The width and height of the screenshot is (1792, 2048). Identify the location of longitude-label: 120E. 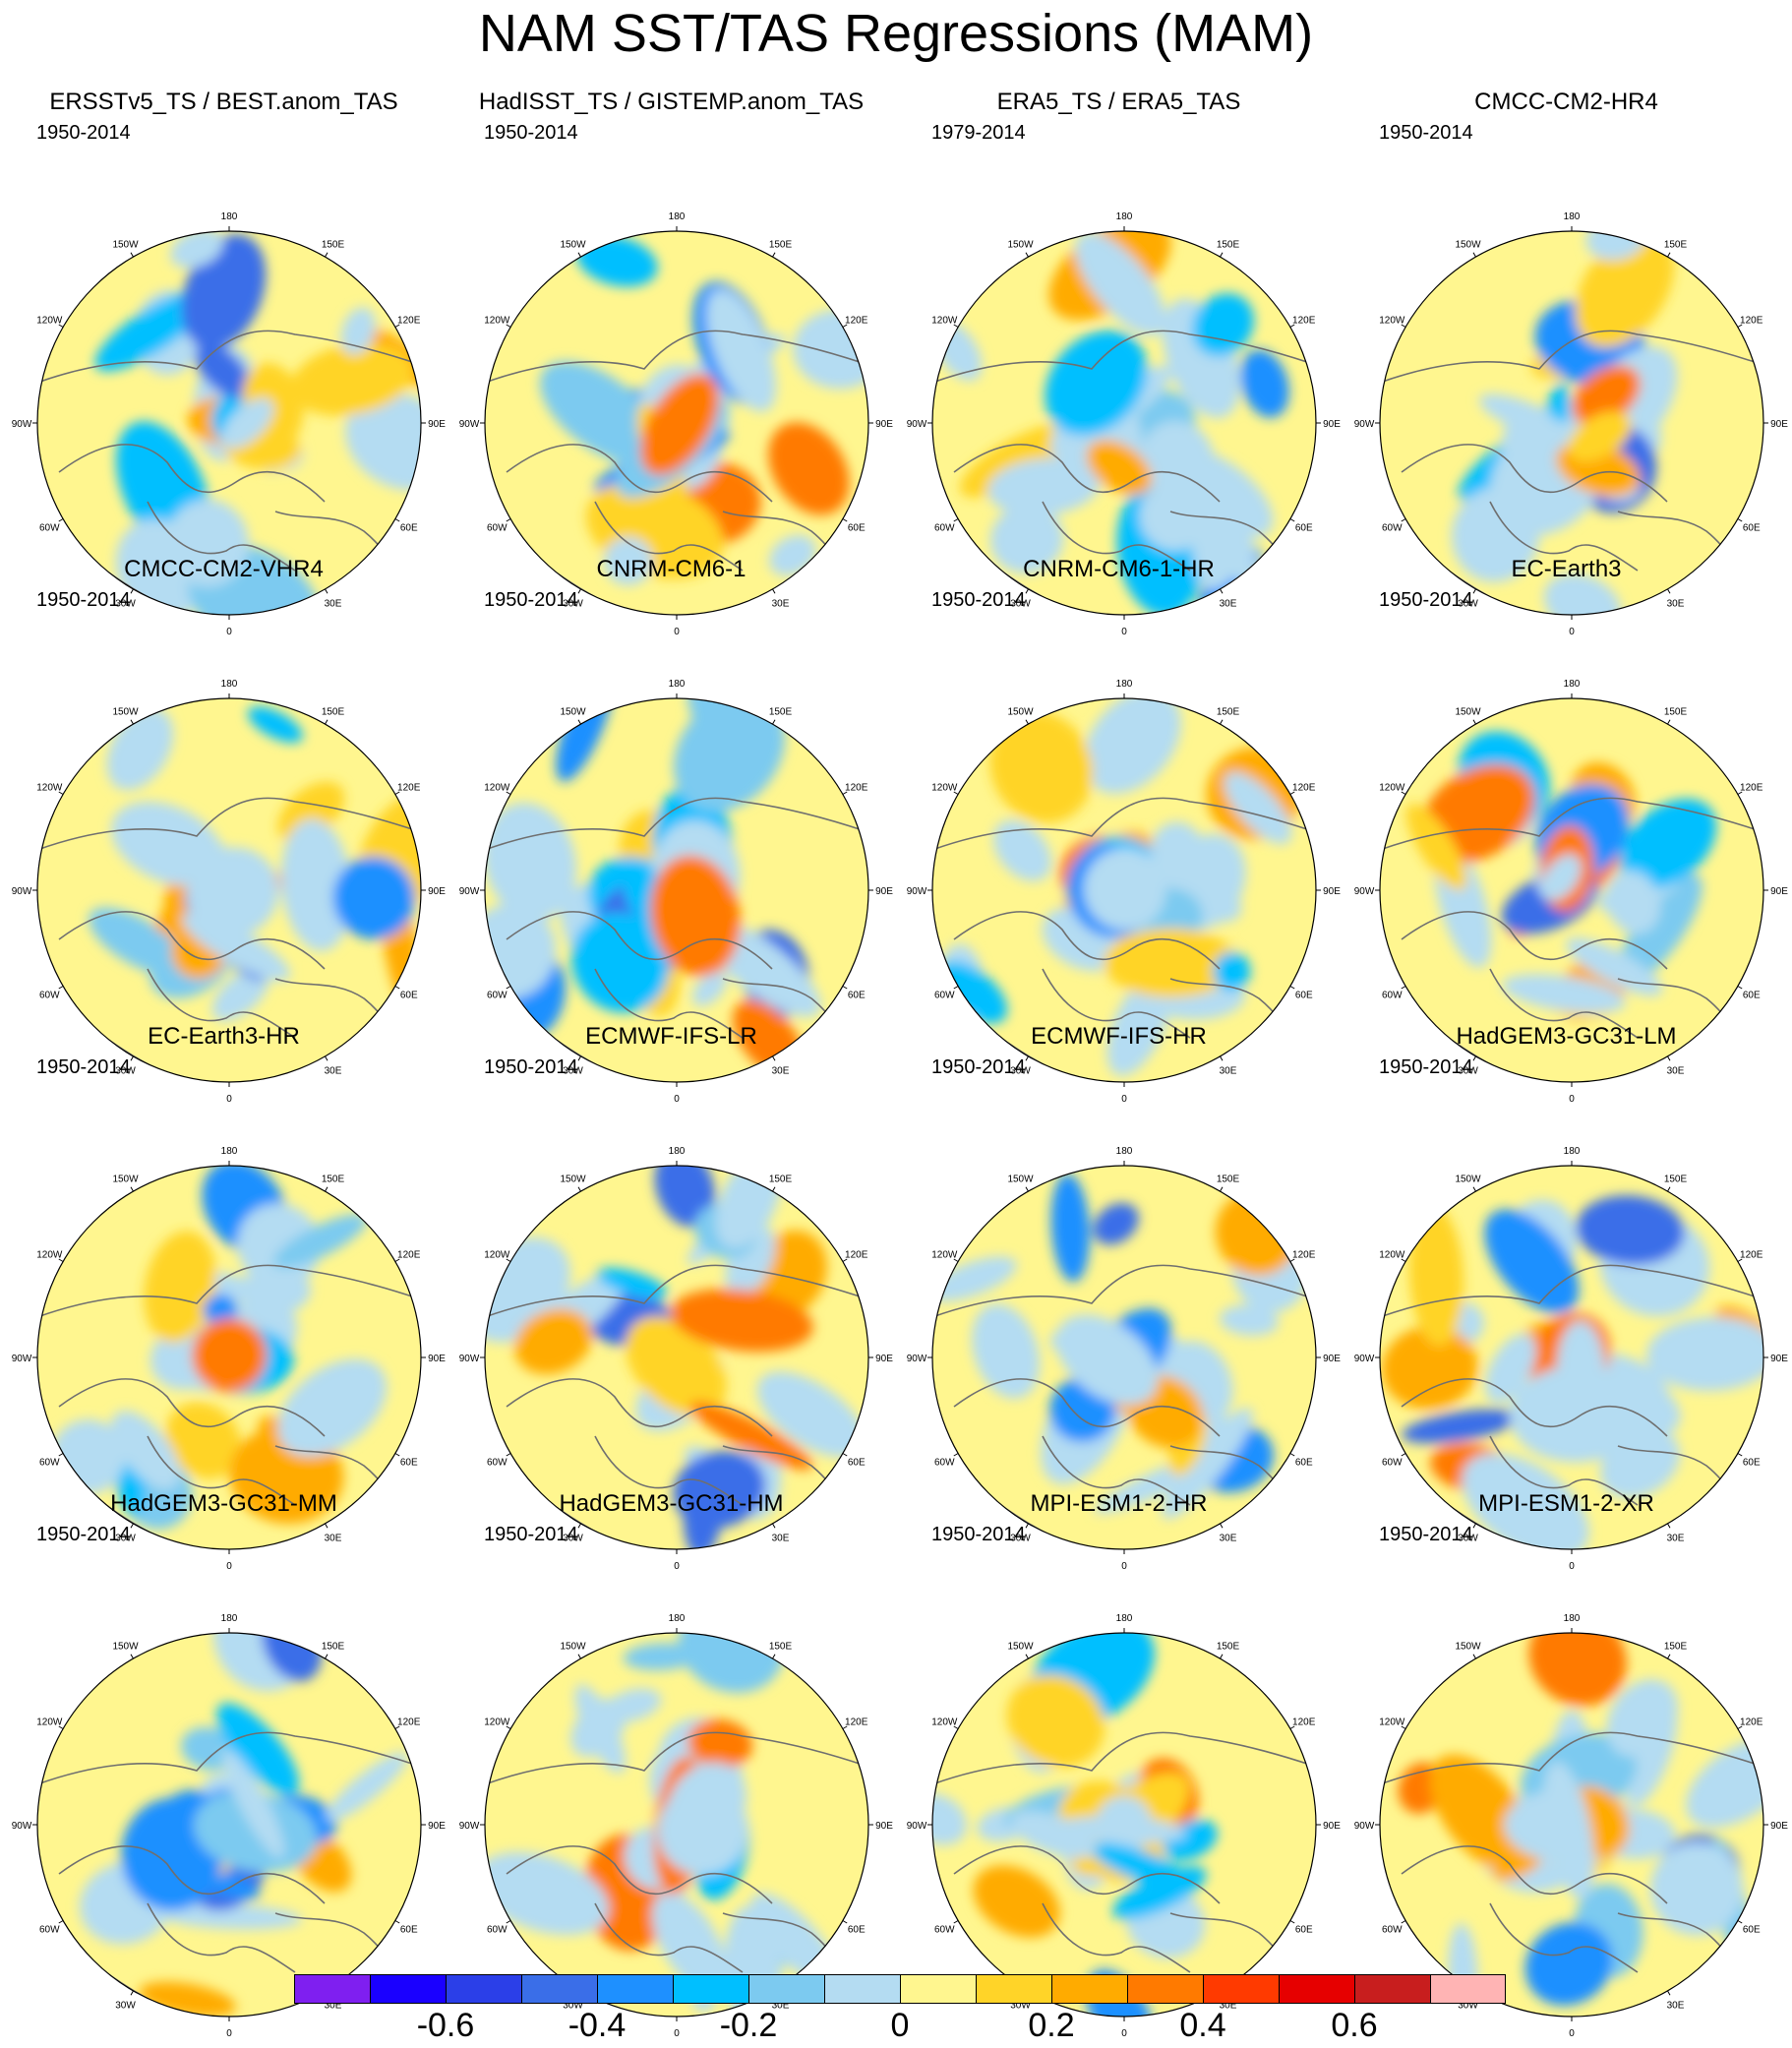
(1304, 788).